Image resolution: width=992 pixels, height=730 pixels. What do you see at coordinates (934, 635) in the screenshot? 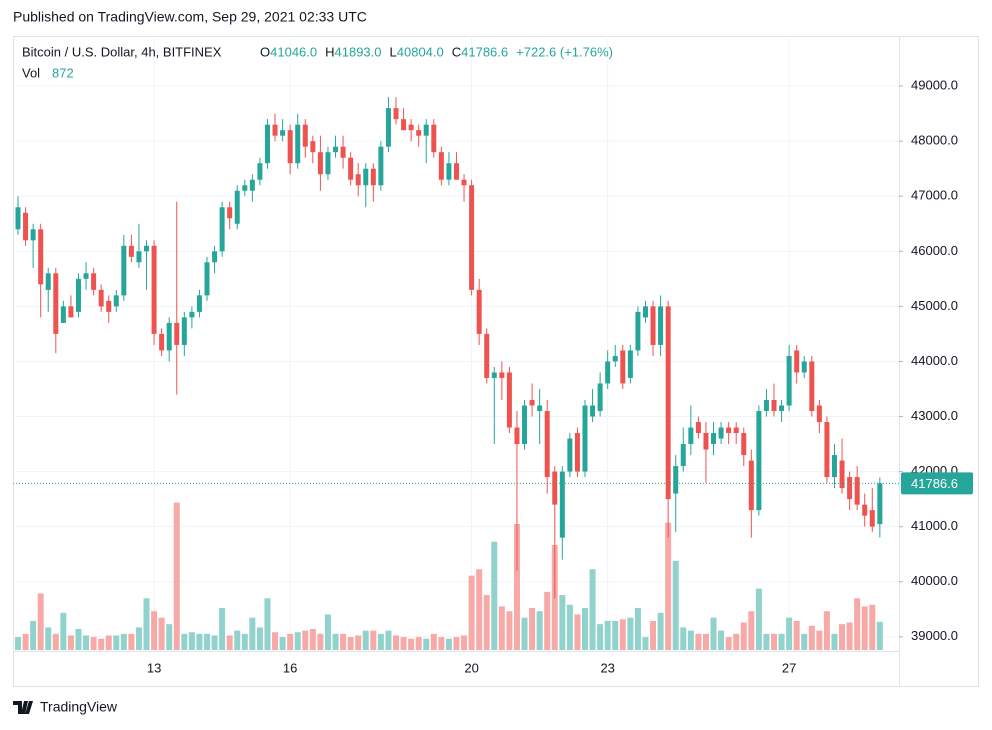
I see `y-tick-label: 39000.0` at bounding box center [934, 635].